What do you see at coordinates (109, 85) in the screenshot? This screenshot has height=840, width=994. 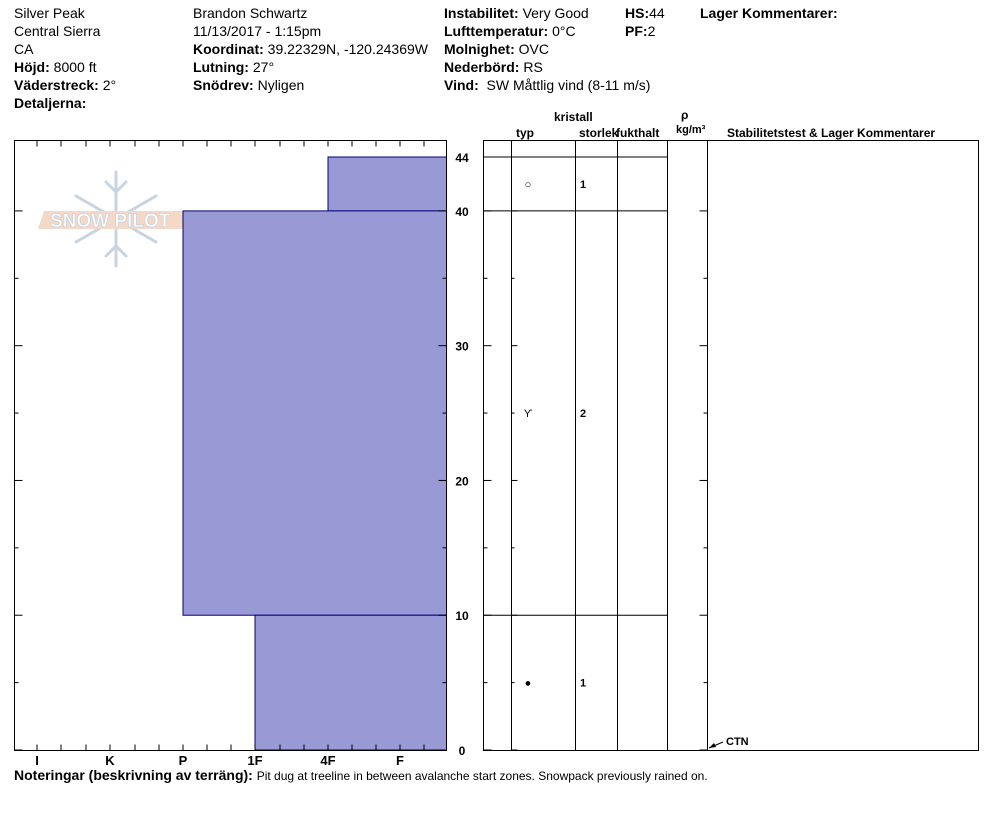 I see `aspect-value: 2°` at bounding box center [109, 85].